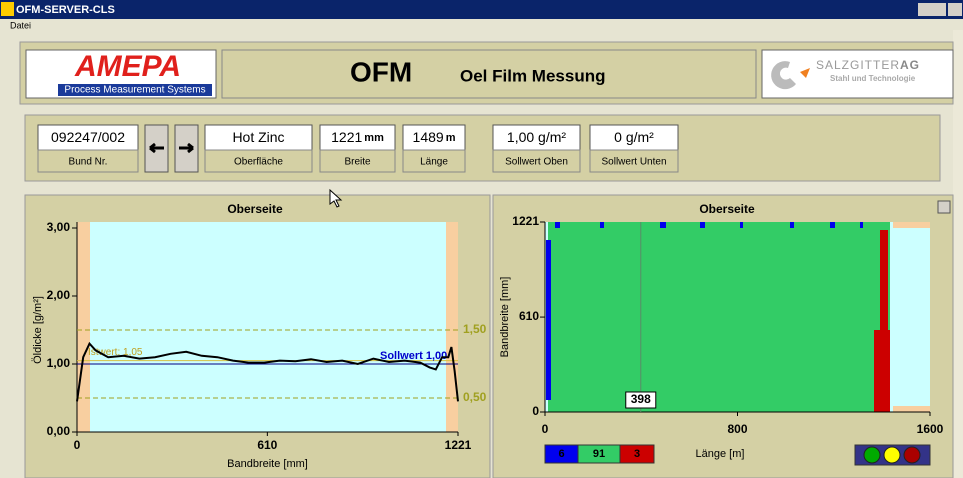 This screenshot has width=963, height=478. Describe the element at coordinates (868, 65) in the screenshot. I see `partner-name: SALZGITTERAG` at that location.